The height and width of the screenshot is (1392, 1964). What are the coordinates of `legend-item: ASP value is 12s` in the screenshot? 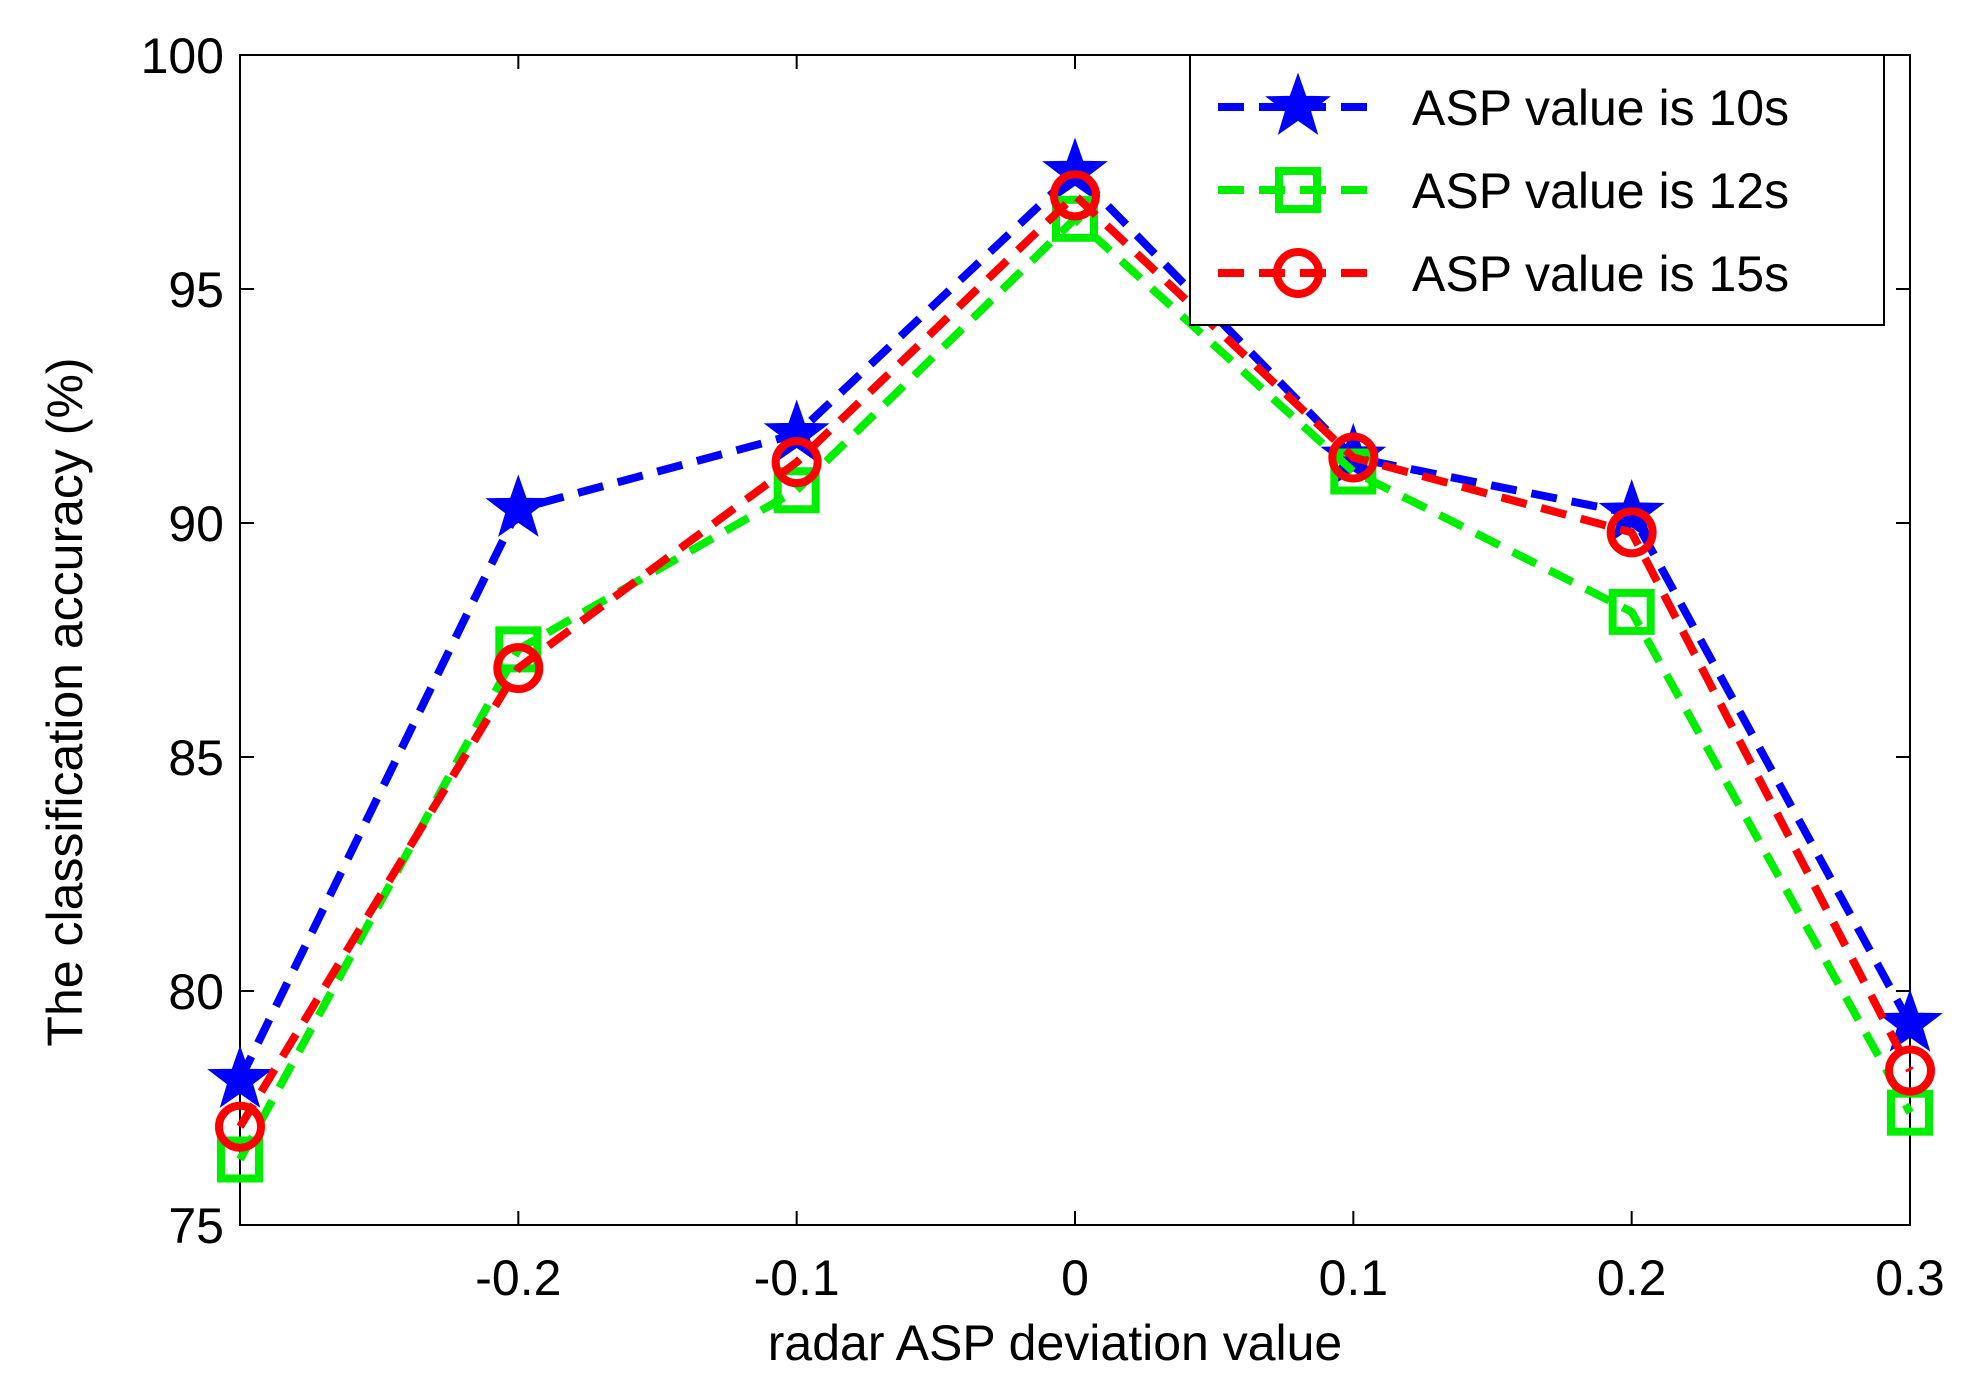 It's located at (1503, 191).